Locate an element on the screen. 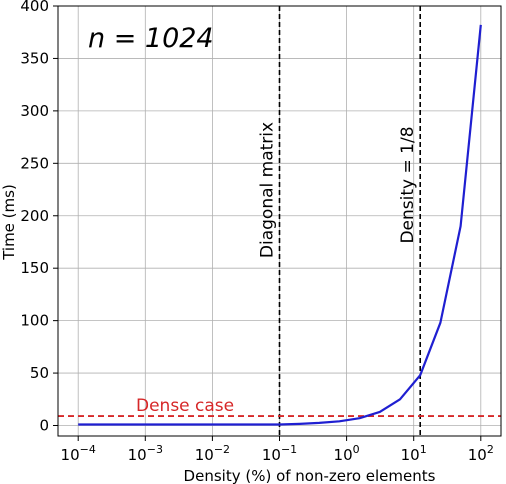  x-tick-label: 10⁻³ is located at coordinates (145, 453).